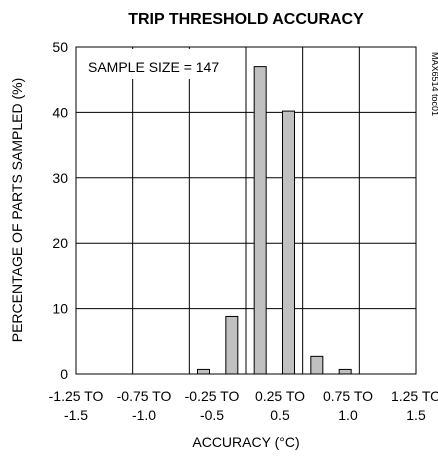 The width and height of the screenshot is (438, 456). What do you see at coordinates (416, 415) in the screenshot?
I see `x-tick-label: 1.5` at bounding box center [416, 415].